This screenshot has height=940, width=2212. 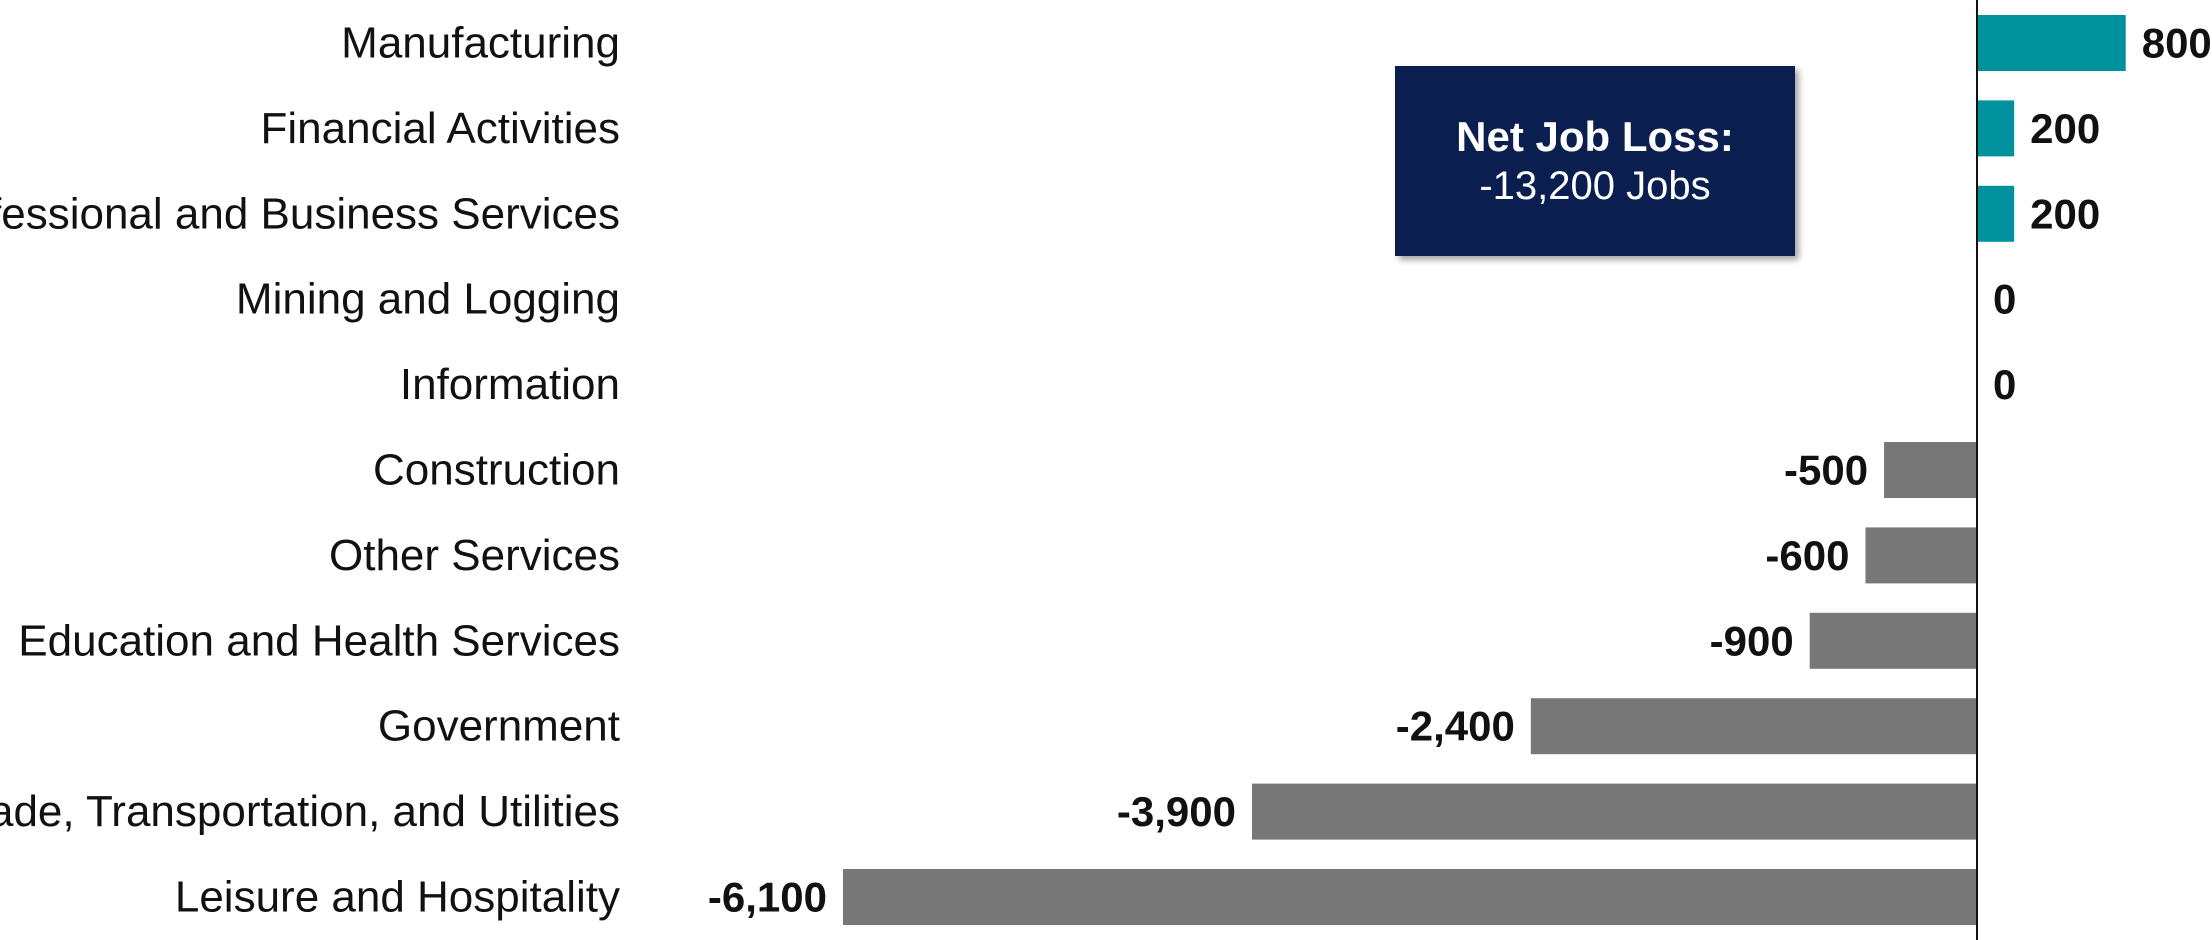 What do you see at coordinates (2051, 43) in the screenshot?
I see `bar-manufacturing` at bounding box center [2051, 43].